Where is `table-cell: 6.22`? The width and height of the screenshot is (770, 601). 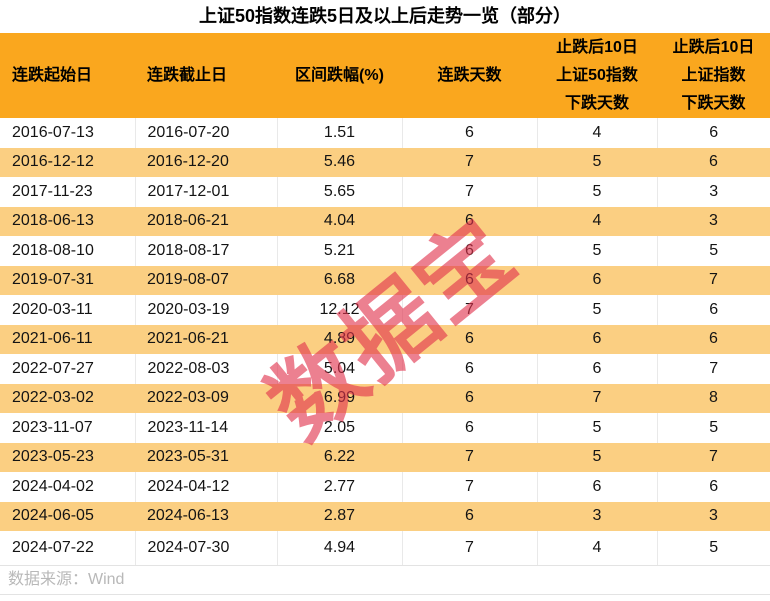 table-cell: 6.22 is located at coordinates (339, 457).